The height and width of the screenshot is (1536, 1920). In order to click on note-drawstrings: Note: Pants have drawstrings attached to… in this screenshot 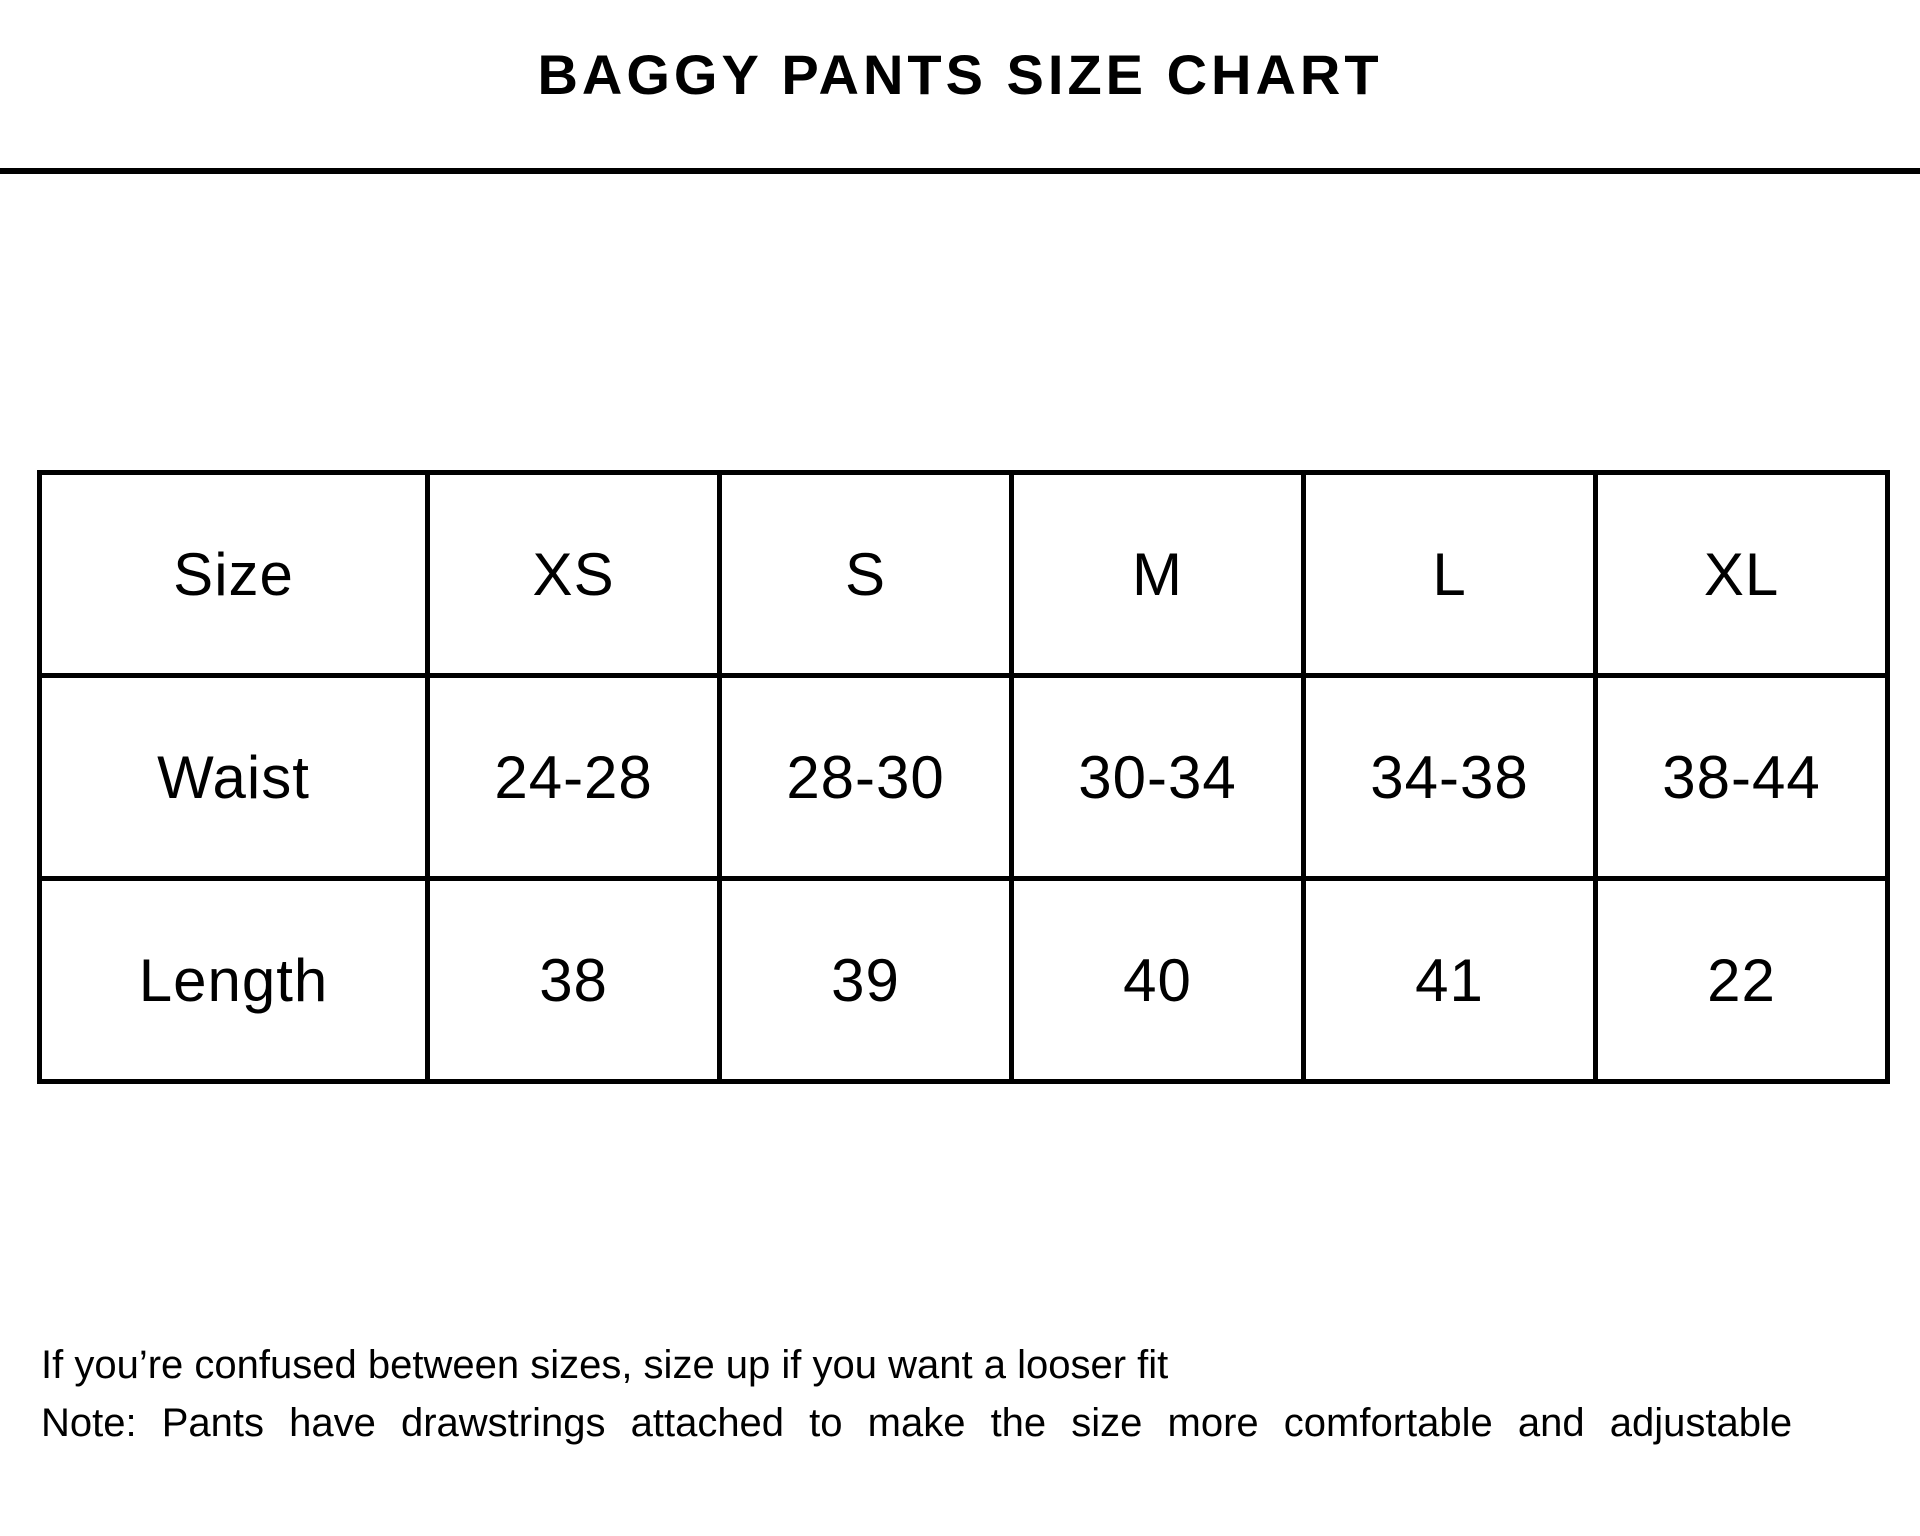, I will do `click(917, 1423)`.